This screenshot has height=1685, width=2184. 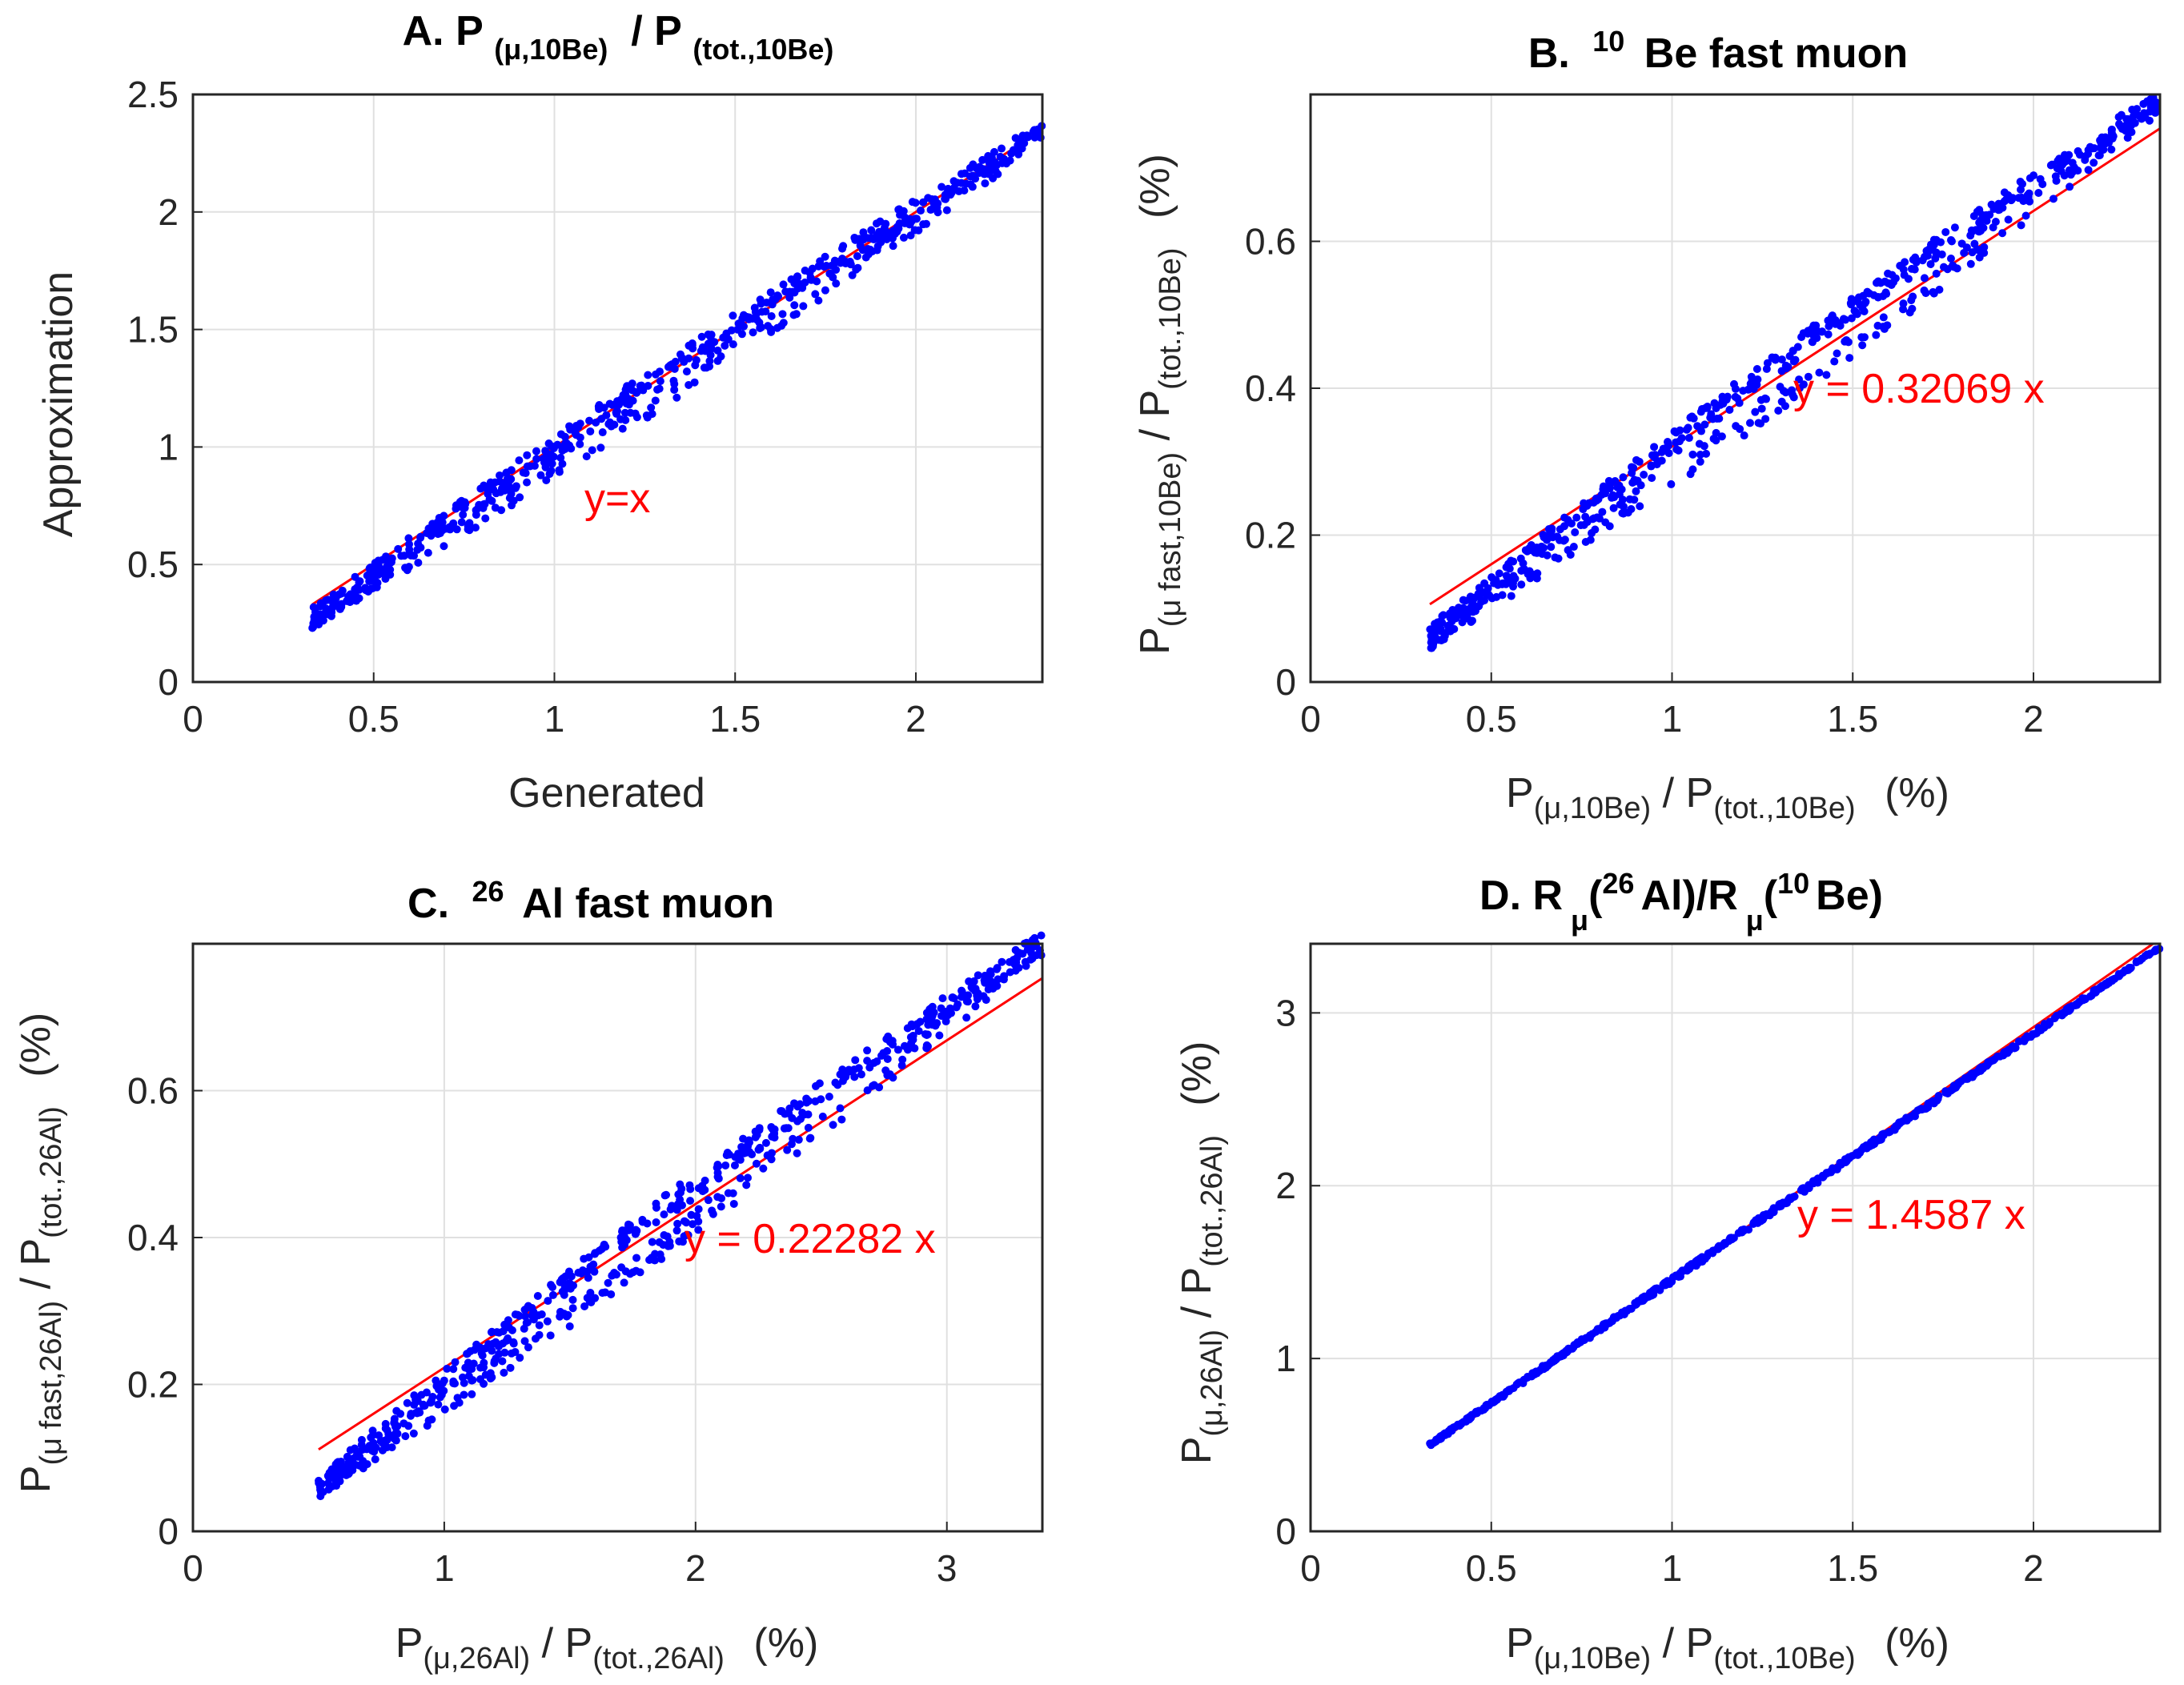 I want to click on panel-c-y-axis-label: P(μ fast,26Al) / P(tot.,26Al) (%), so click(x=40, y=1253).